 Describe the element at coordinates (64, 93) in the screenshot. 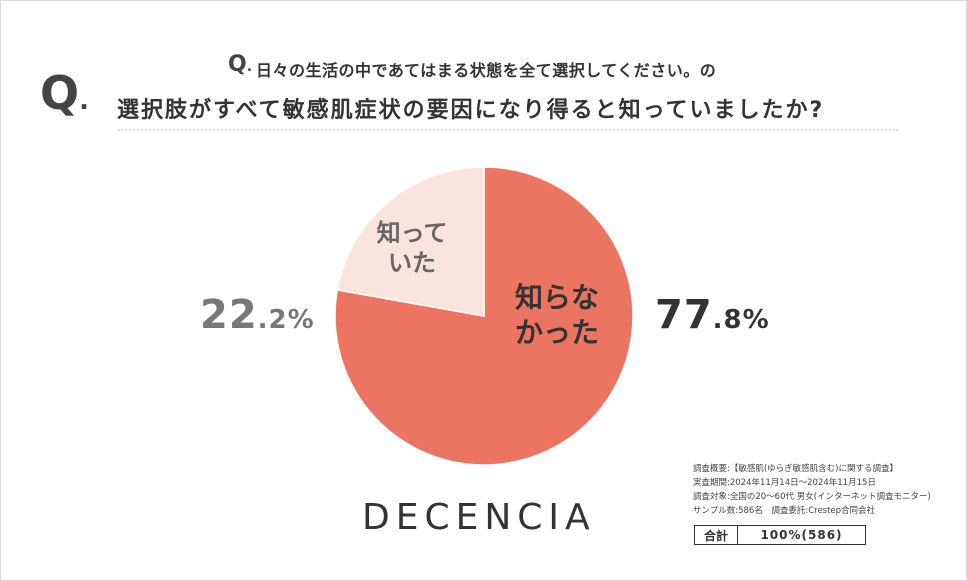

I see `question-mark-large: Q.` at that location.